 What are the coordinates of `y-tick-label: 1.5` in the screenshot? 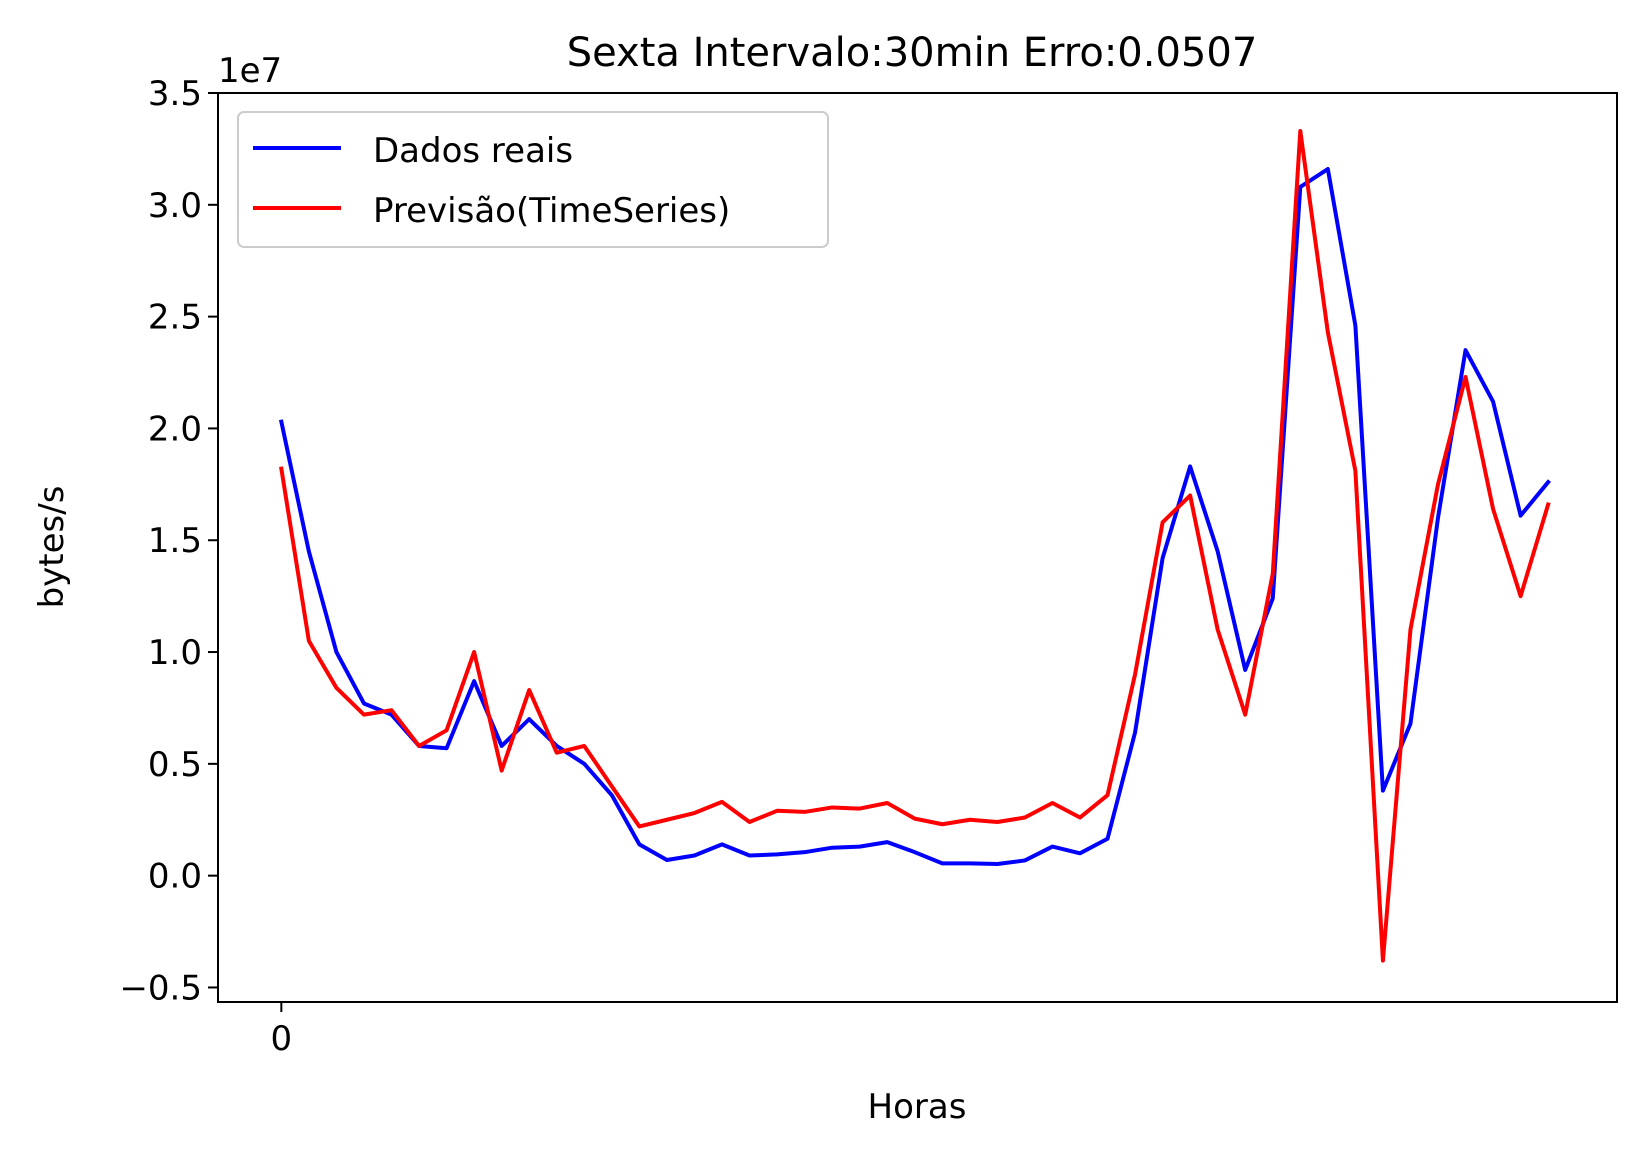 It's located at (175, 541).